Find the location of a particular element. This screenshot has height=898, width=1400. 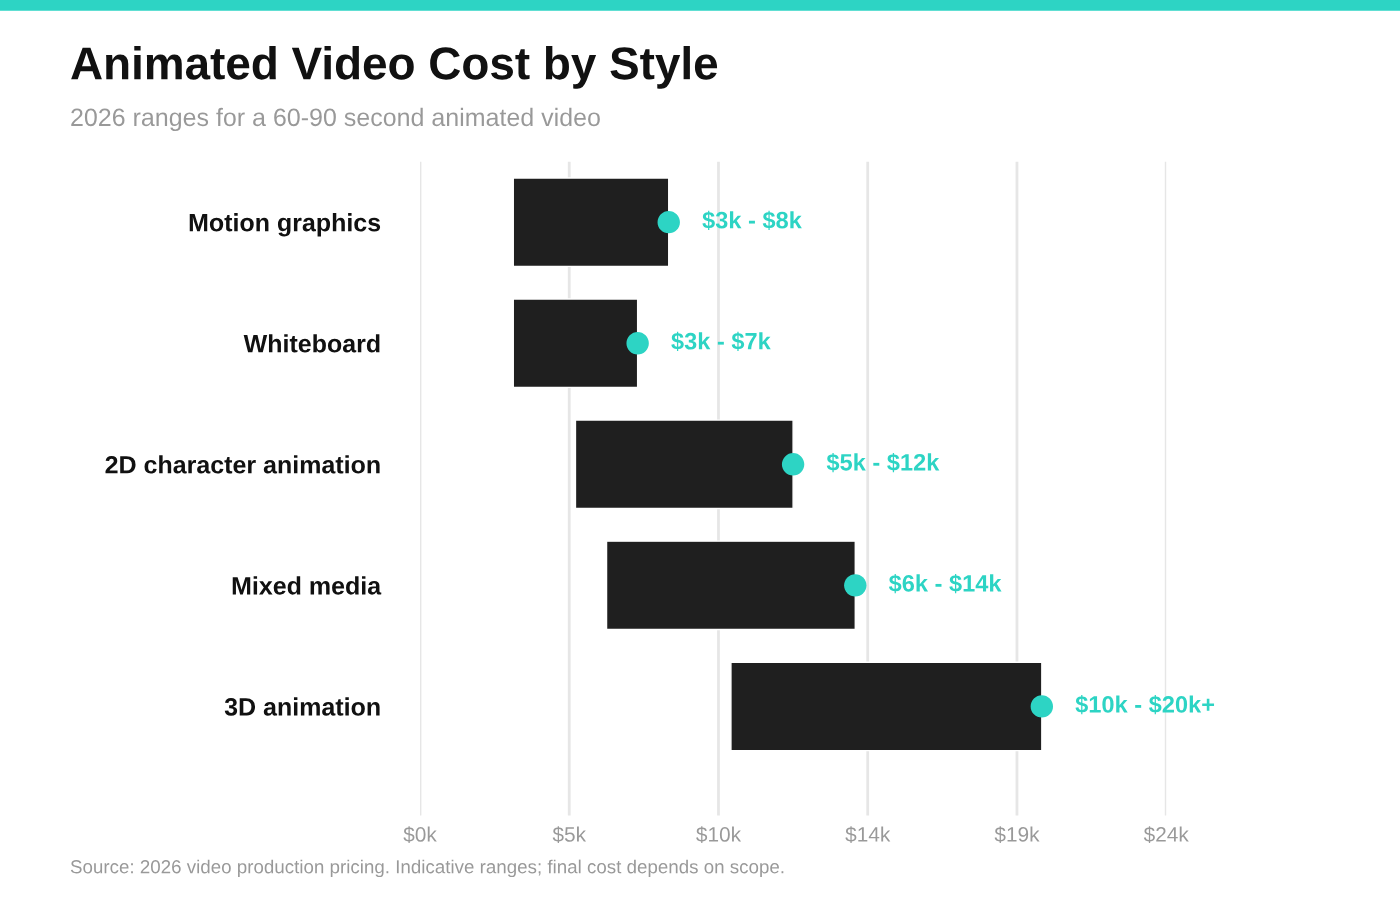

data-label: $5k - $12k is located at coordinates (883, 462).